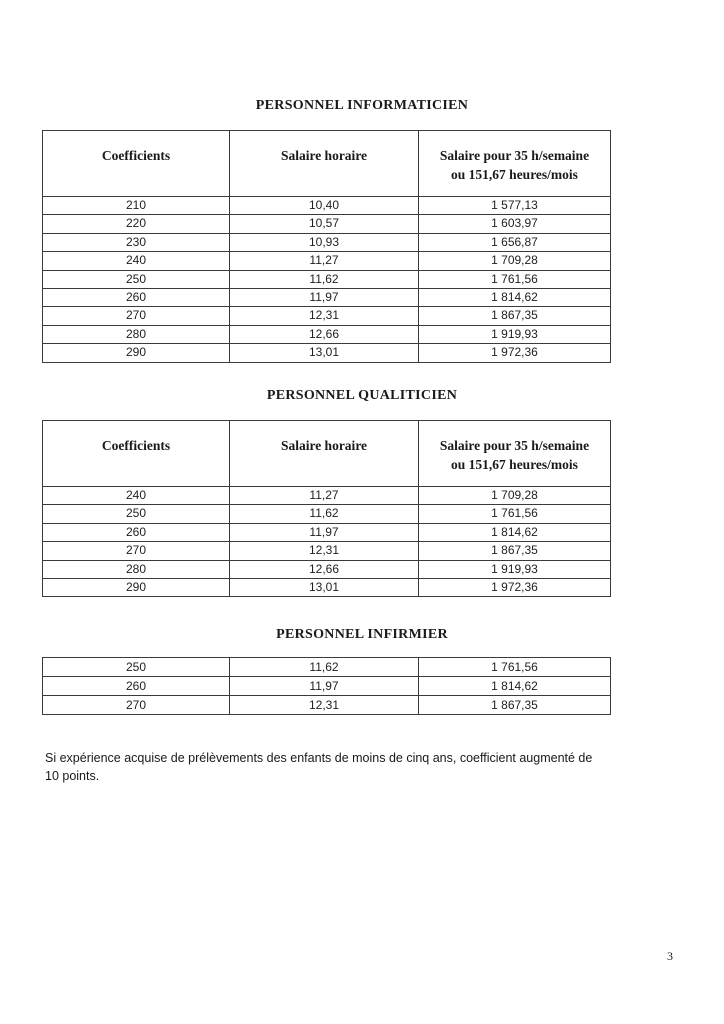  What do you see at coordinates (72, 776) in the screenshot?
I see `footnote-line2: 10 points.` at bounding box center [72, 776].